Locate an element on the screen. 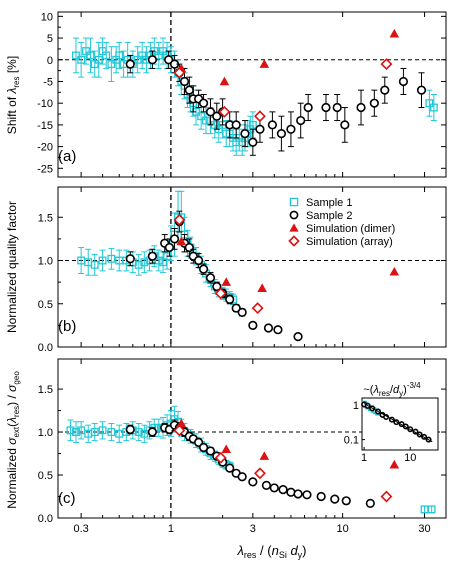 This screenshot has height=569, width=474. legend-marker-sample1 is located at coordinates (294, 202).